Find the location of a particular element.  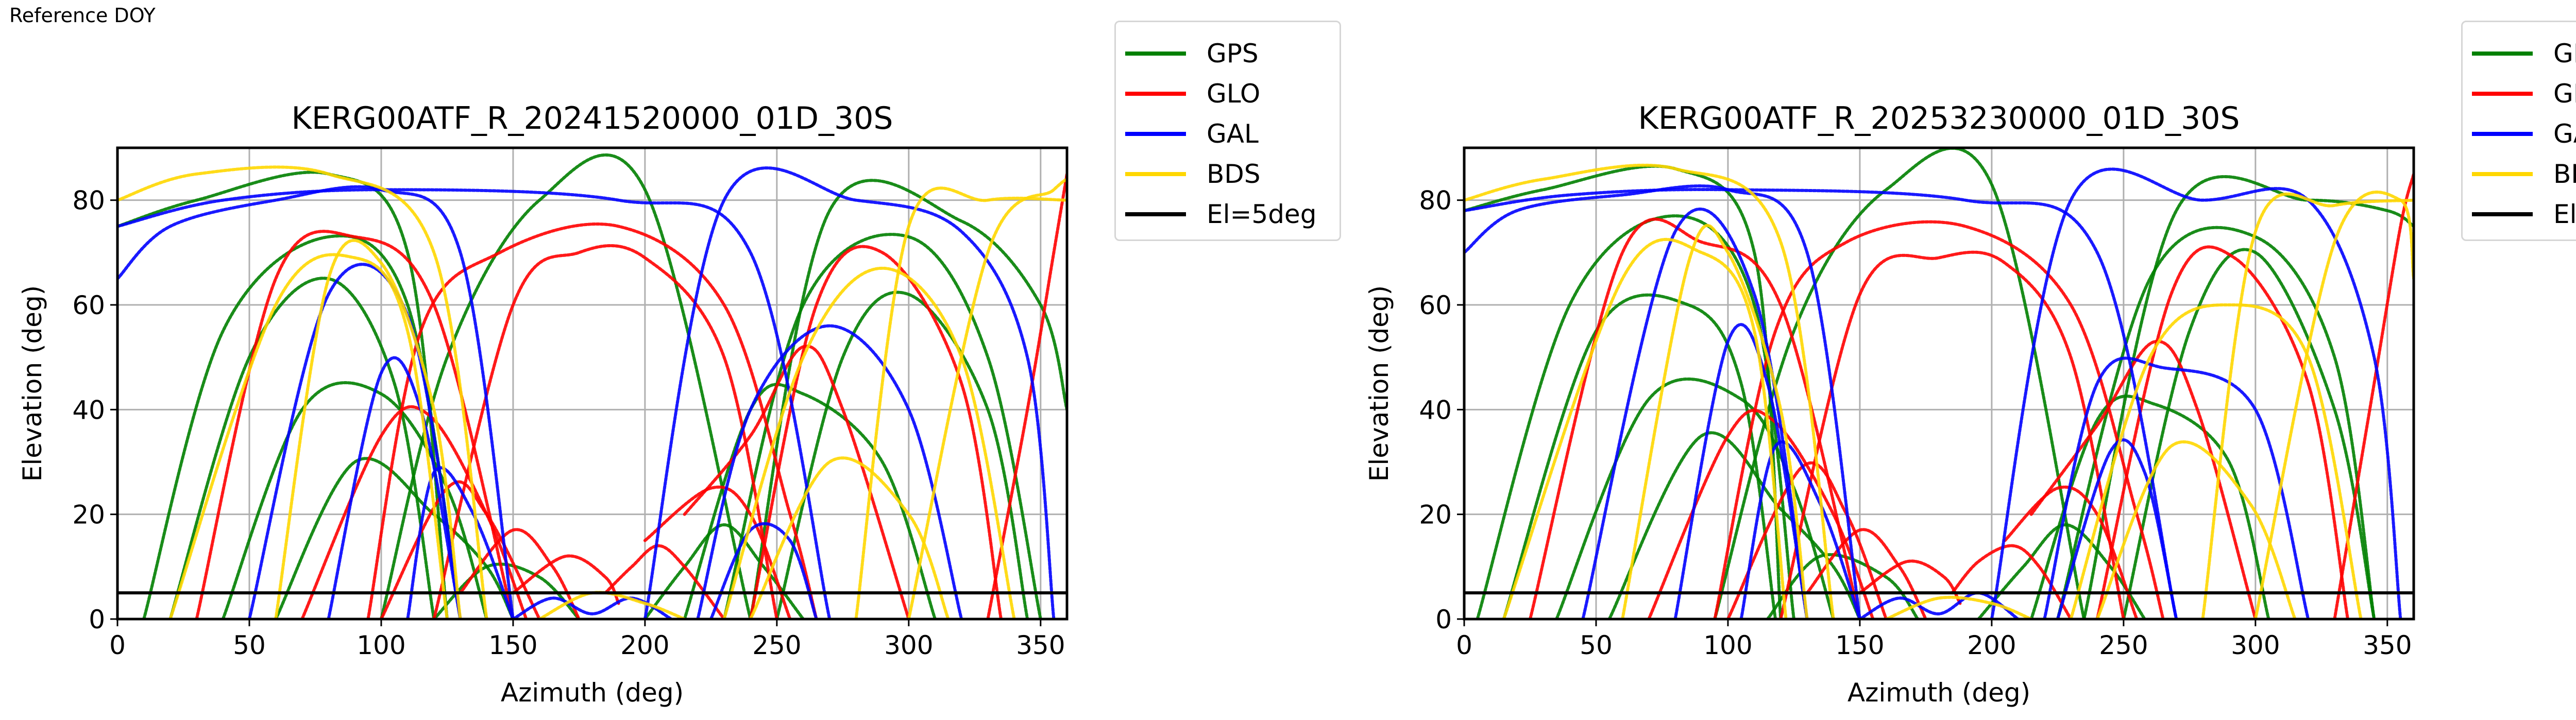

chart-title: KERG00ATF_R_20241520000_01D_30S is located at coordinates (592, 118).